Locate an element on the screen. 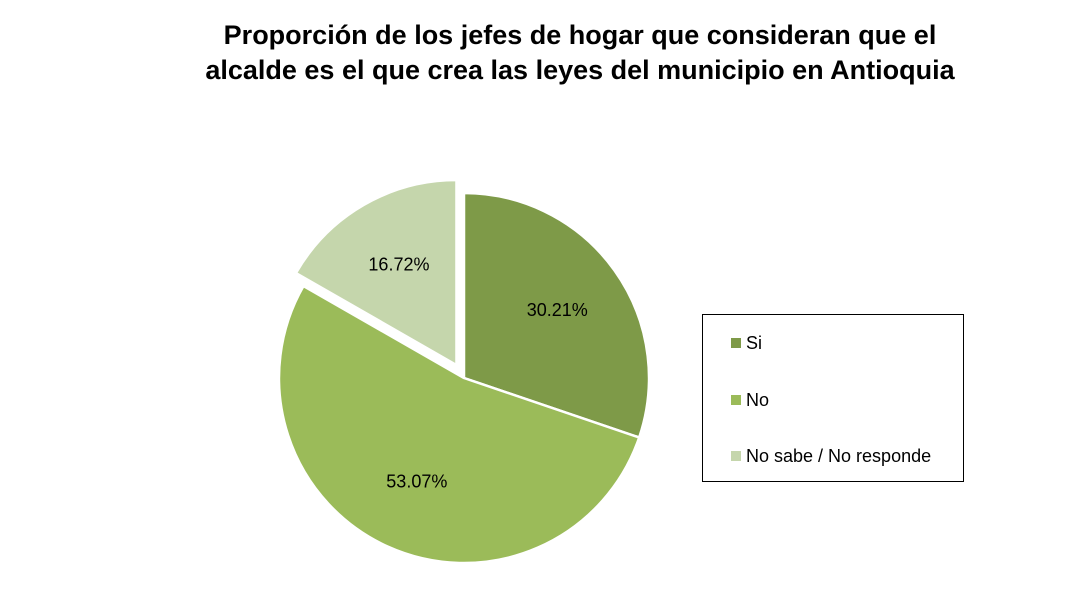 This screenshot has height=594, width=1078. legend-swatch-no is located at coordinates (736, 400).